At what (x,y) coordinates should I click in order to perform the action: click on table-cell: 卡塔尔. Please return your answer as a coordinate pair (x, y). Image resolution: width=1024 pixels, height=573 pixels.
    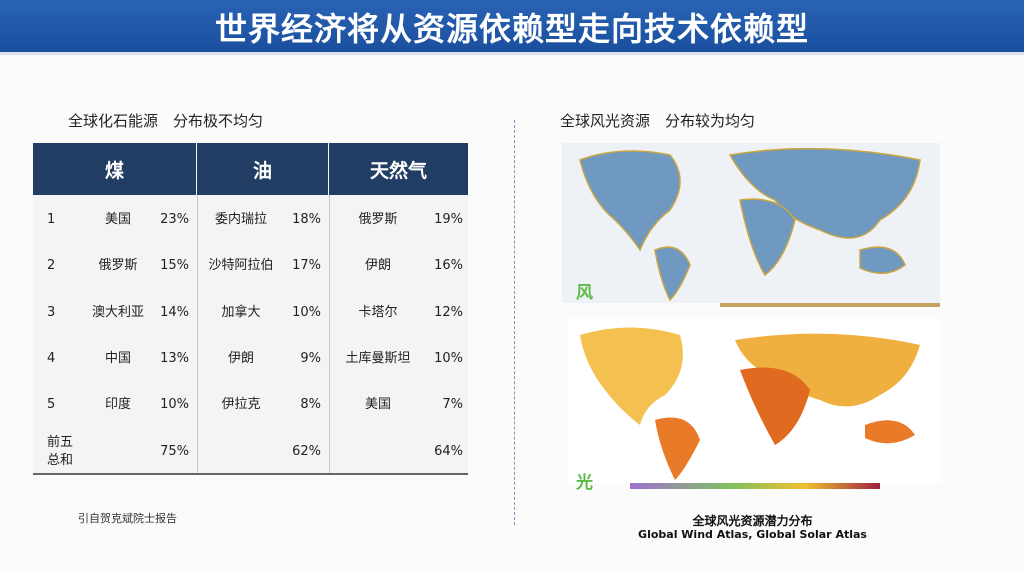
    Looking at the image, I should click on (378, 312).